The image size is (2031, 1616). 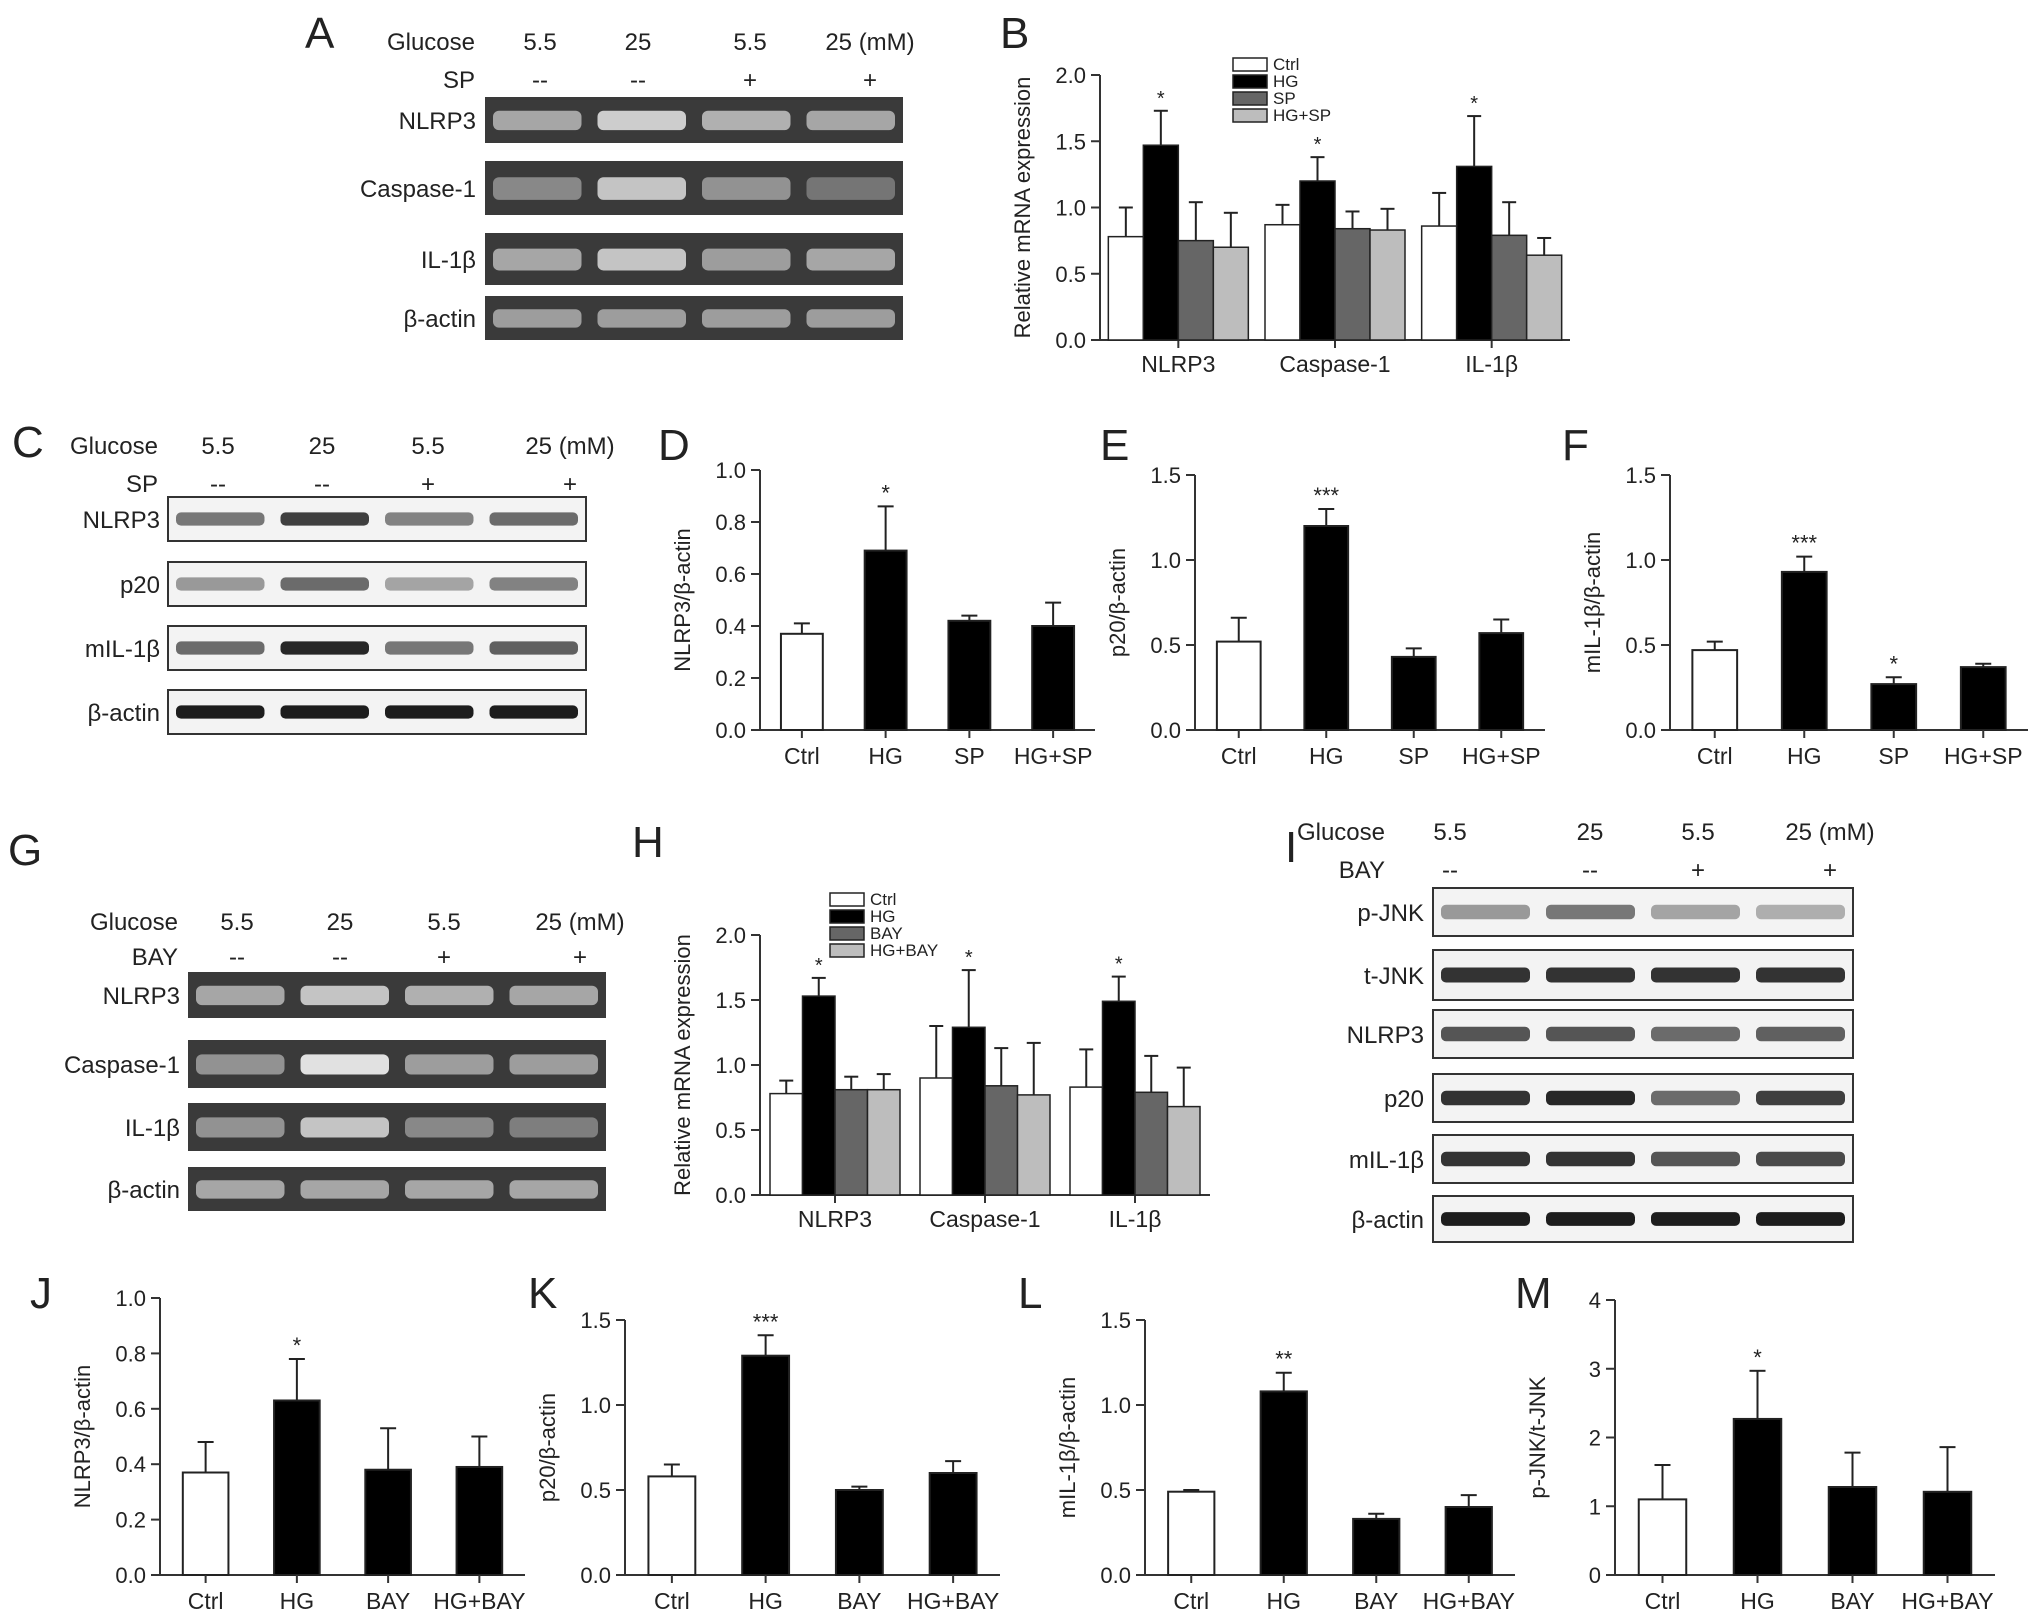 What do you see at coordinates (1067, 1447) in the screenshot?
I see `y-axis-label: mIL-1β/β-actin` at bounding box center [1067, 1447].